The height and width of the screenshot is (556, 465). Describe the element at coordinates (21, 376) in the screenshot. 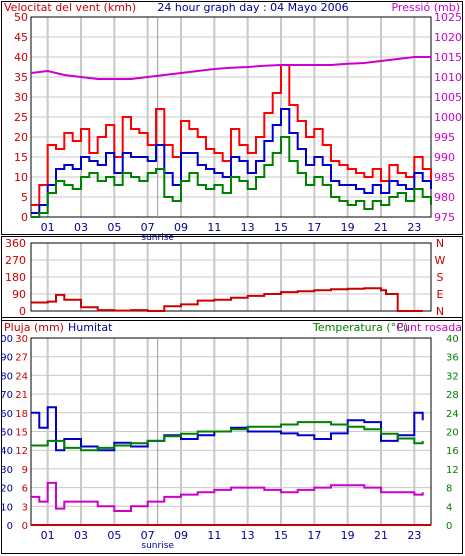

I see `rain-tick-label: 24` at that location.